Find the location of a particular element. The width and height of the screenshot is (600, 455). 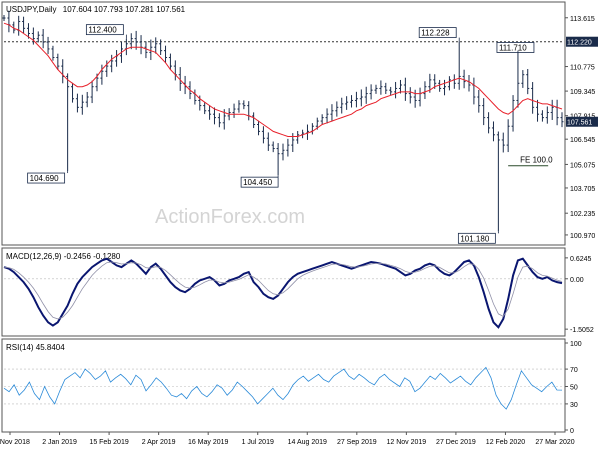

price-tag-label: 107.561 is located at coordinates (579, 123).